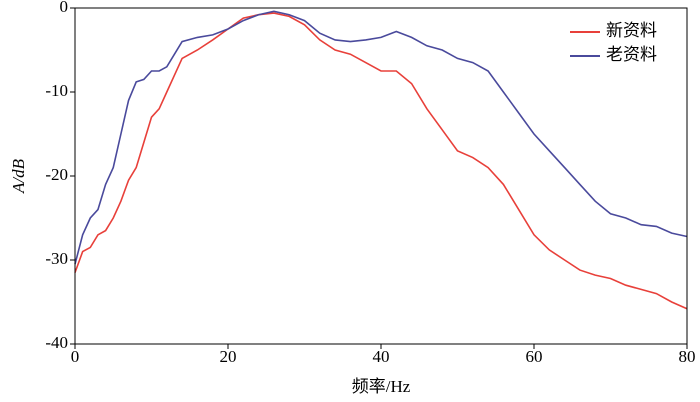  I want to click on y-axis-label: A/dB, so click(18, 176).